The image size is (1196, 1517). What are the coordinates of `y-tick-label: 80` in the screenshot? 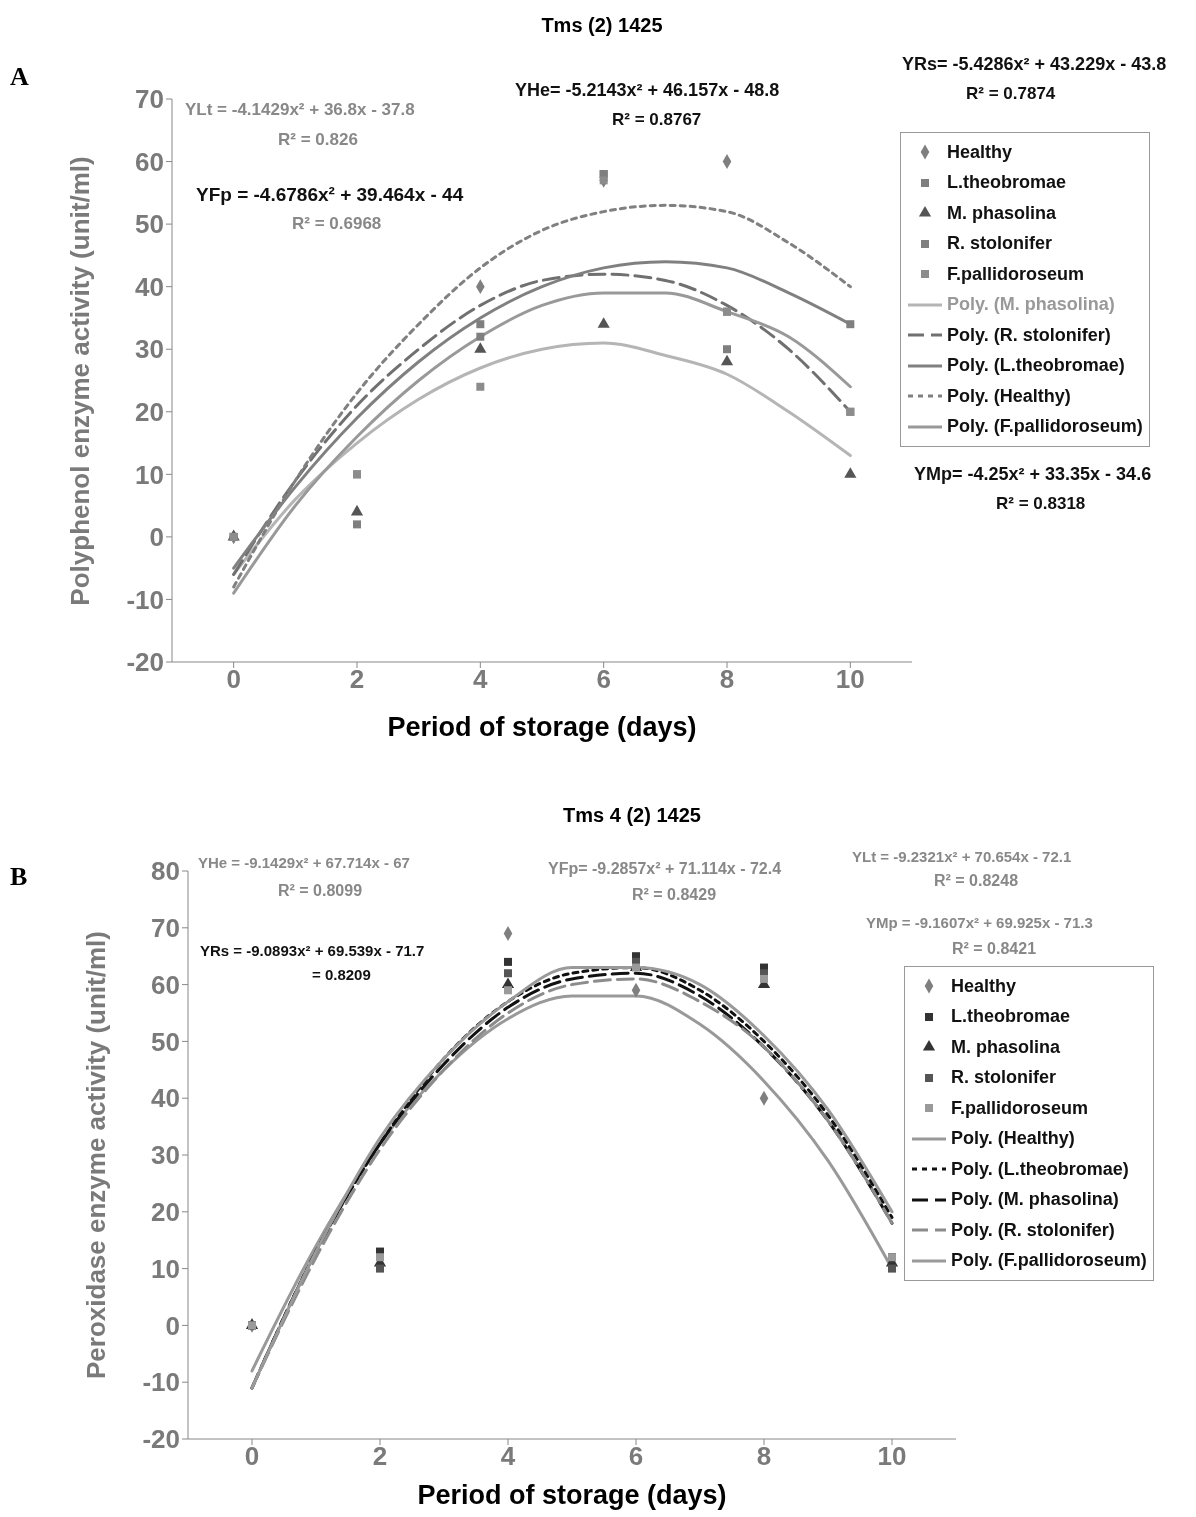 It's located at (165, 871).